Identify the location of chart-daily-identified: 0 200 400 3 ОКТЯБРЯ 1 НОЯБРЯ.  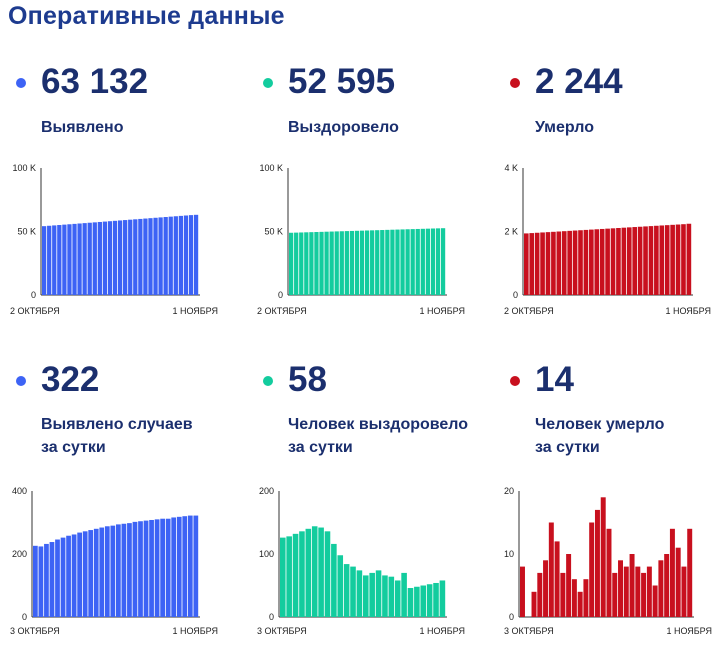
(114, 561).